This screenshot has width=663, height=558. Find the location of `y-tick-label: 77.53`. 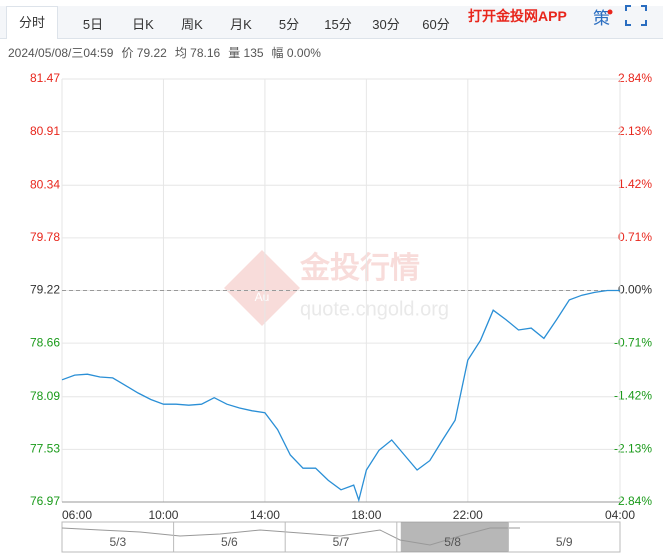

y-tick-label: 77.53 is located at coordinates (45, 449).